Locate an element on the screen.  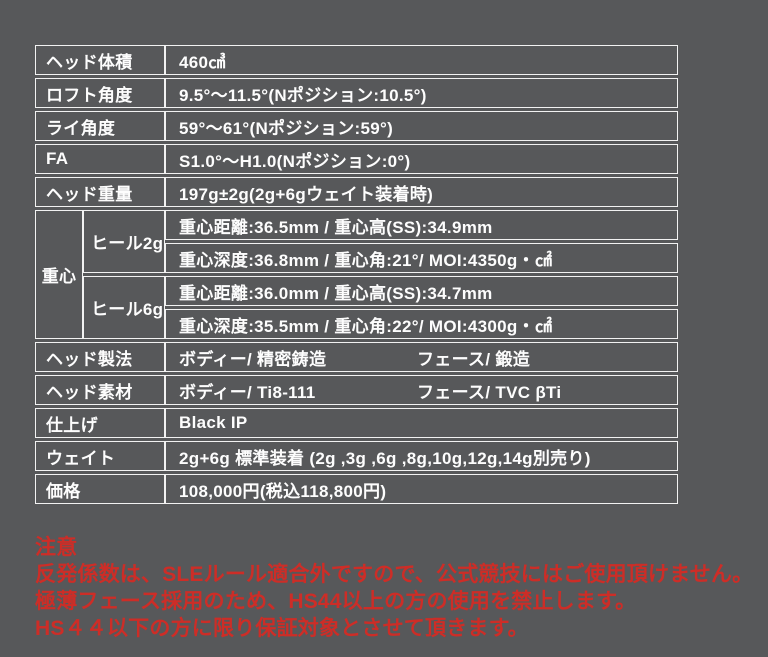
notice-line-3: HS４４以下の方に限り保証対象とさせて頂きます。 is located at coordinates (282, 628).